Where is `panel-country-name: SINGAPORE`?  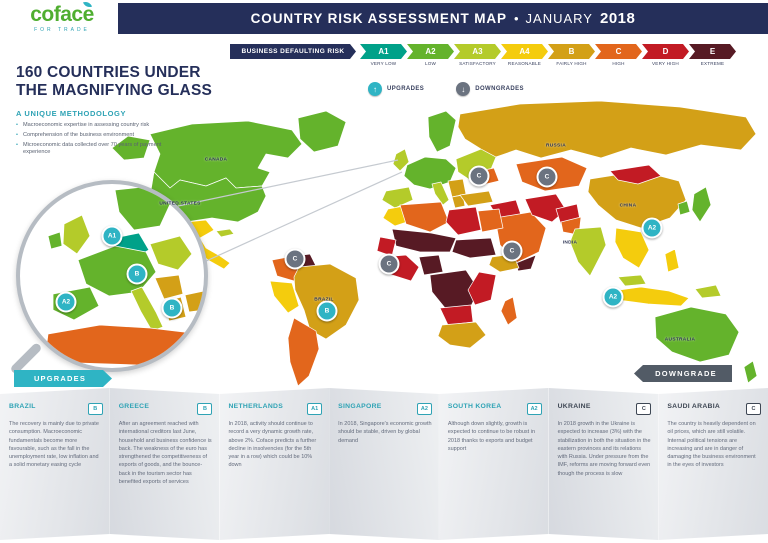 panel-country-name: SINGAPORE is located at coordinates (360, 406).